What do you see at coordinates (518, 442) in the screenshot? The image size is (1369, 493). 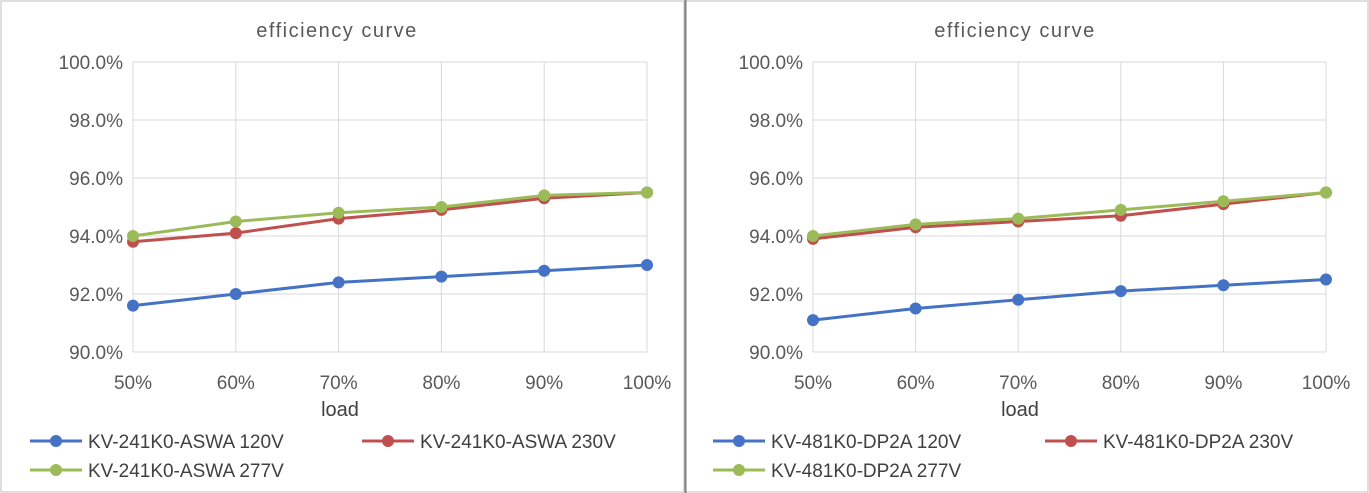 I see `legend-label: KV-241K0-ASWA 230V` at bounding box center [518, 442].